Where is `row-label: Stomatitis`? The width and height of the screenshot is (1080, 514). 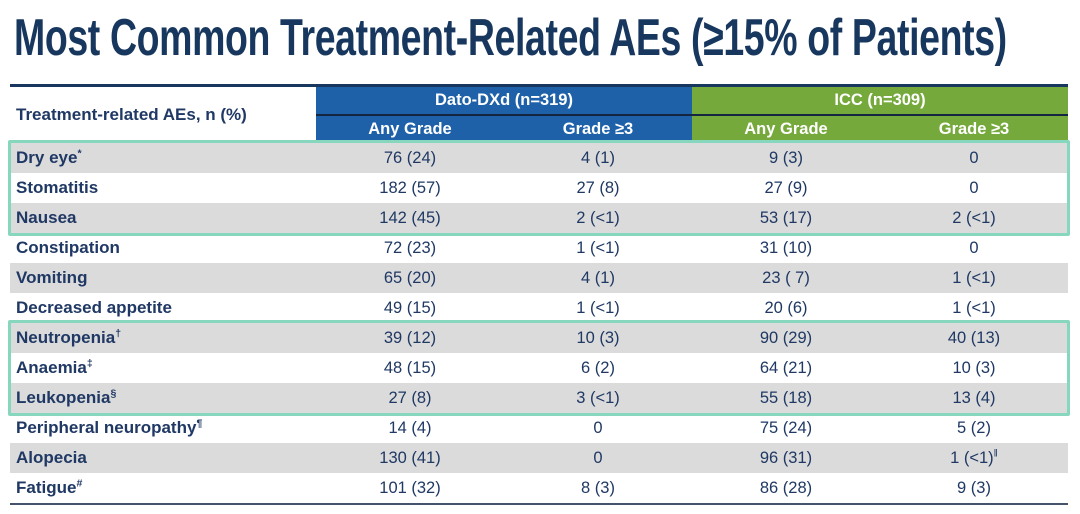 row-label: Stomatitis is located at coordinates (57, 187).